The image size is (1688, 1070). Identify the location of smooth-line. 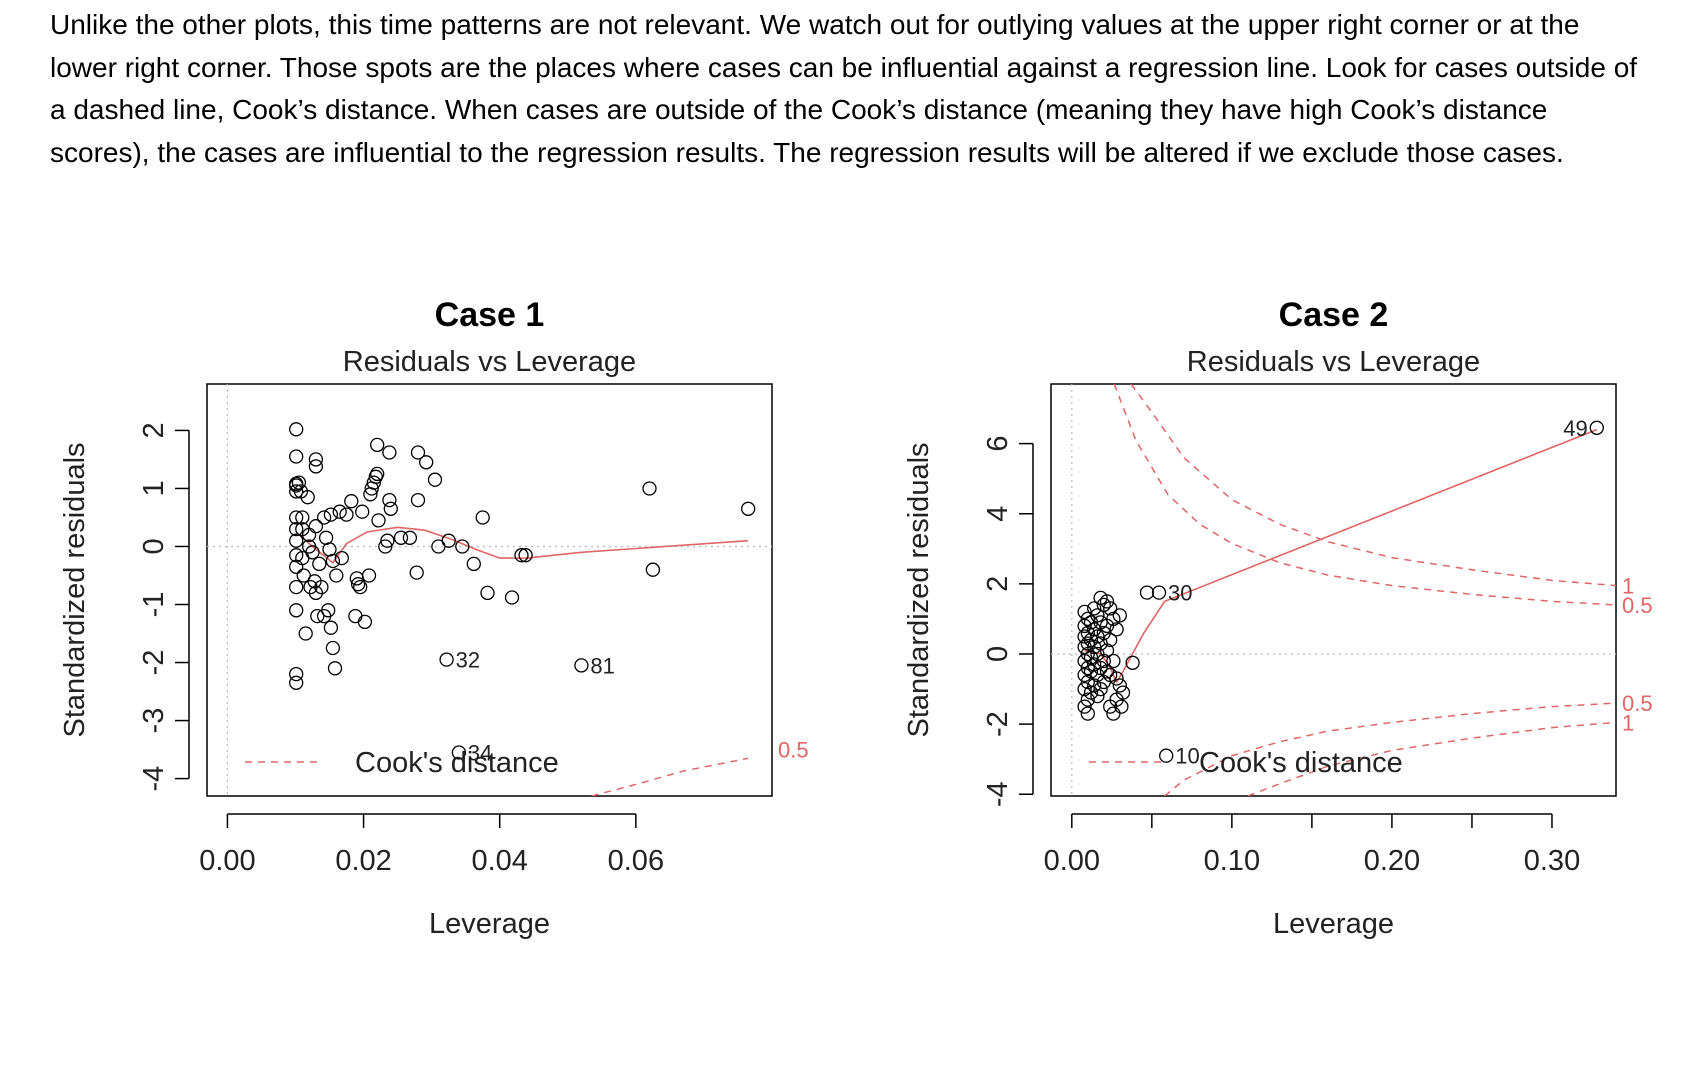
(1341, 556).